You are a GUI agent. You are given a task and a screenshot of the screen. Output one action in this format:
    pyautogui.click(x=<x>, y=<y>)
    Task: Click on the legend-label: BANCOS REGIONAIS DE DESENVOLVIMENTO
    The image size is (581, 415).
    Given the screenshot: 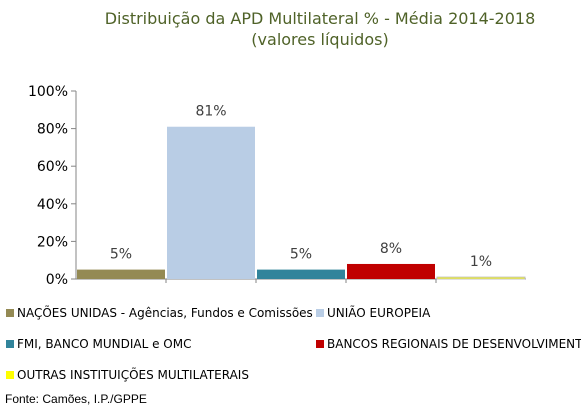 What is the action you would take?
    pyautogui.click(x=454, y=344)
    